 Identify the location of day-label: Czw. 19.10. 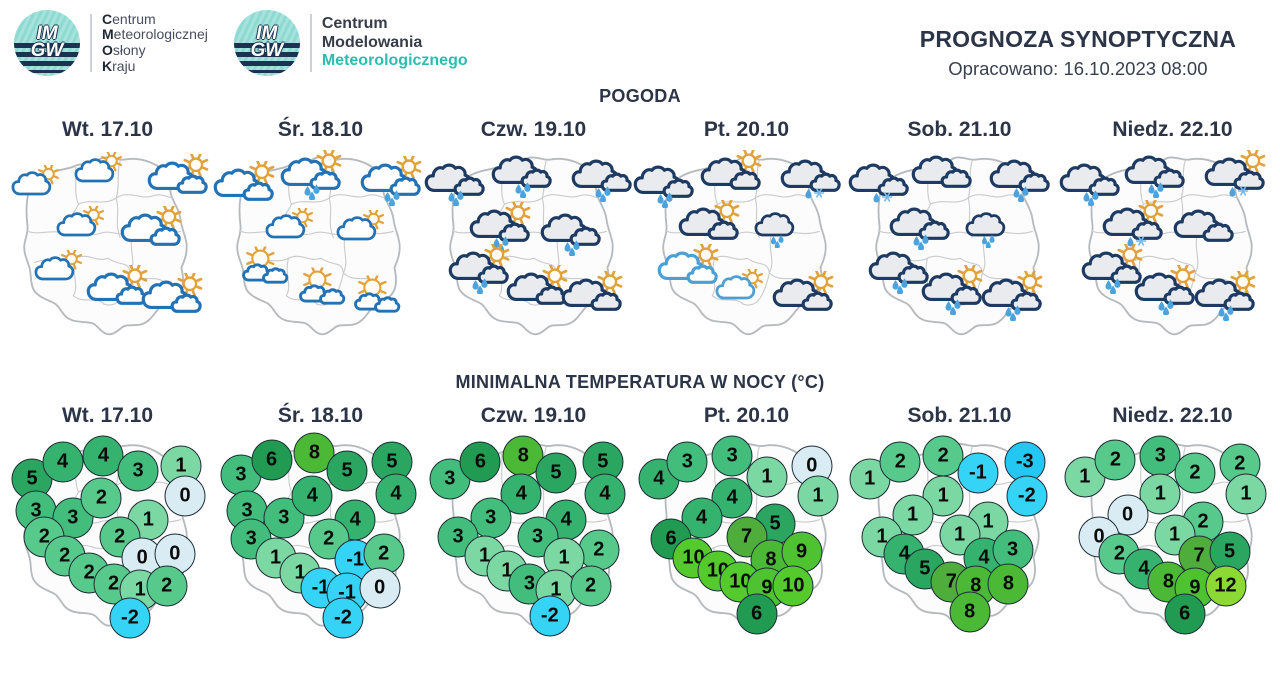
(533, 129).